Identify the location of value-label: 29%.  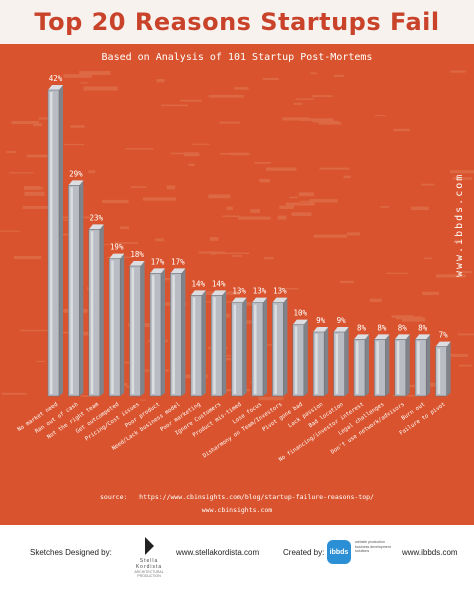
(76, 173).